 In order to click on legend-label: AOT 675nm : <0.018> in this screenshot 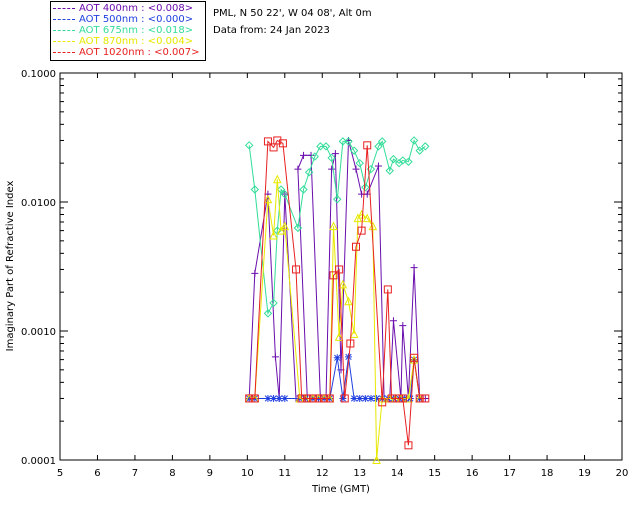, I will do `click(136, 30)`.